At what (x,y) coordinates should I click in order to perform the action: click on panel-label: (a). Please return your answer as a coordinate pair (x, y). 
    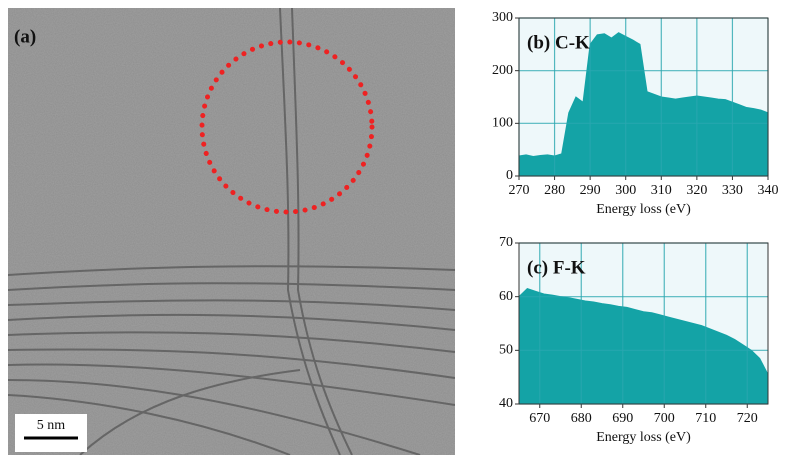
    Looking at the image, I should click on (25, 36).